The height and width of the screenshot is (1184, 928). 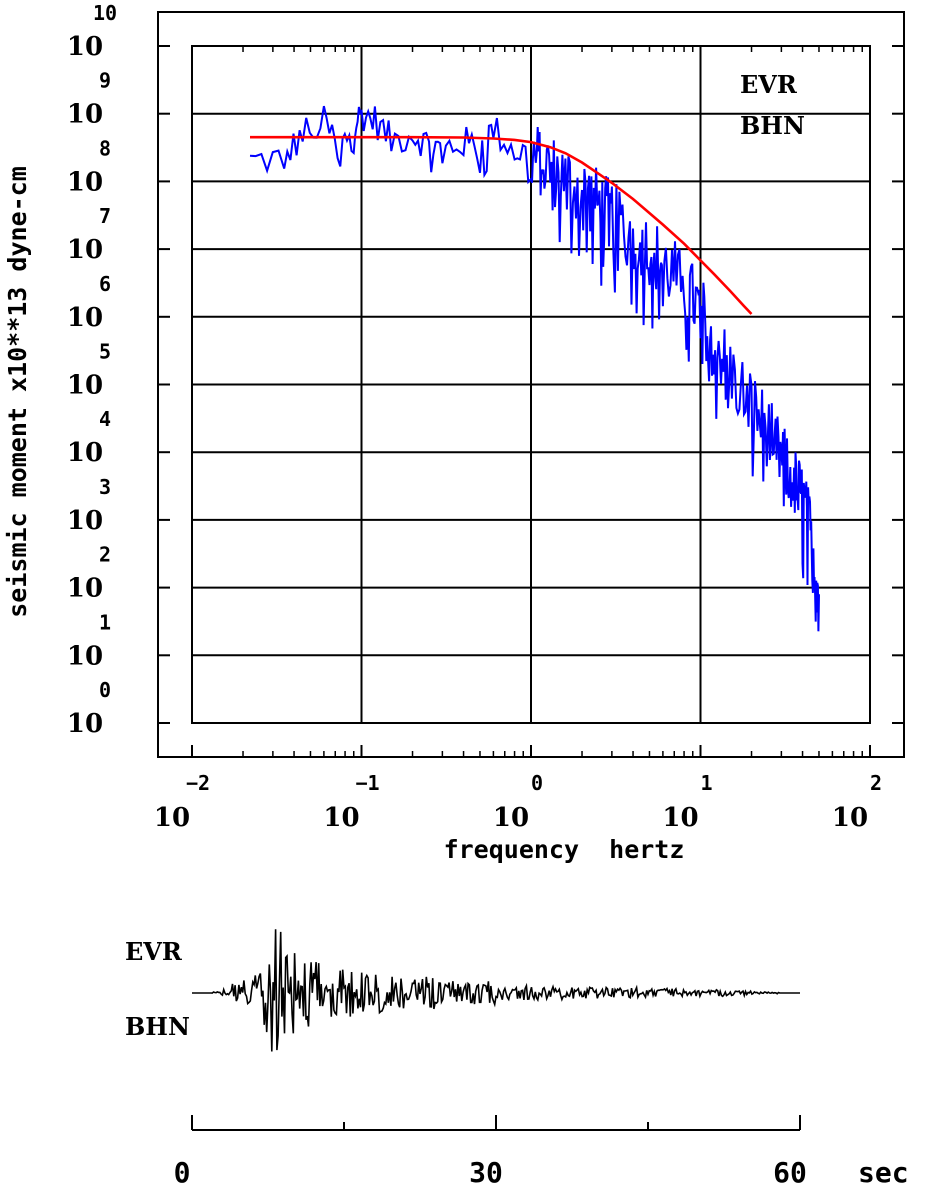 I want to click on x-tick-exponent-label: 2, so click(x=876, y=783).